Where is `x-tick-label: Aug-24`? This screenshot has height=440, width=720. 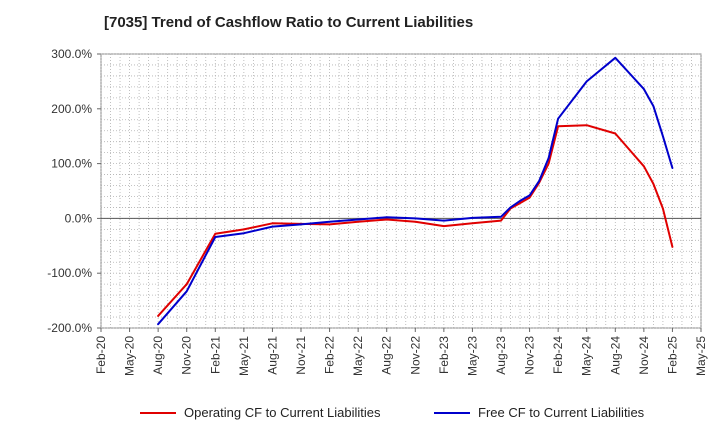 x-tick-label: Aug-24 is located at coordinates (615, 355).